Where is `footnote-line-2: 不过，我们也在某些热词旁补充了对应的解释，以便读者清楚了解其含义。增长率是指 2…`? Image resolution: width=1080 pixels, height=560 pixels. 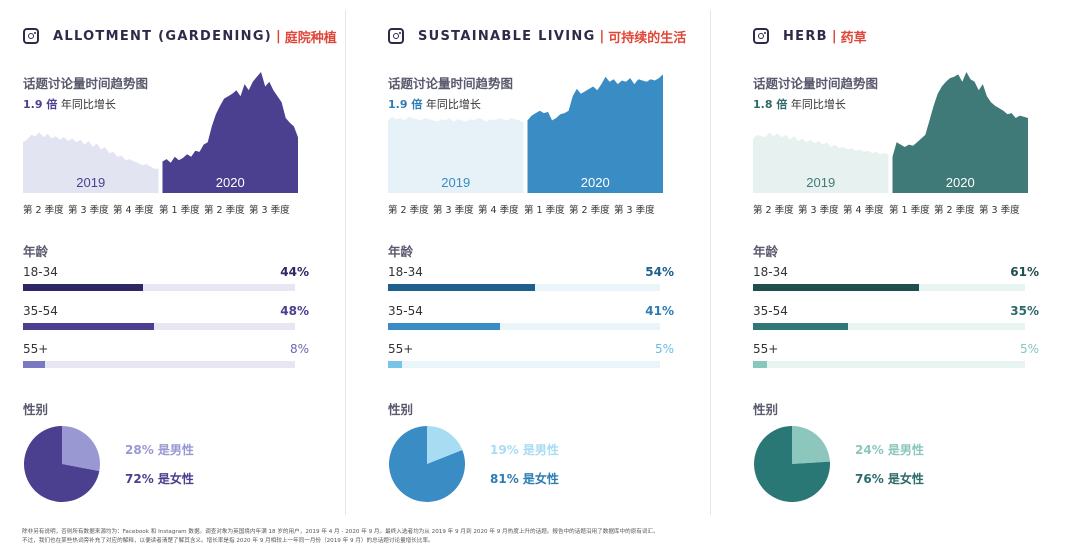 footnote-line-2: 不过，我们也在某些热词旁补充了对应的解释，以便读者清楚了解其含义。增长率是指 2… is located at coordinates (228, 541).